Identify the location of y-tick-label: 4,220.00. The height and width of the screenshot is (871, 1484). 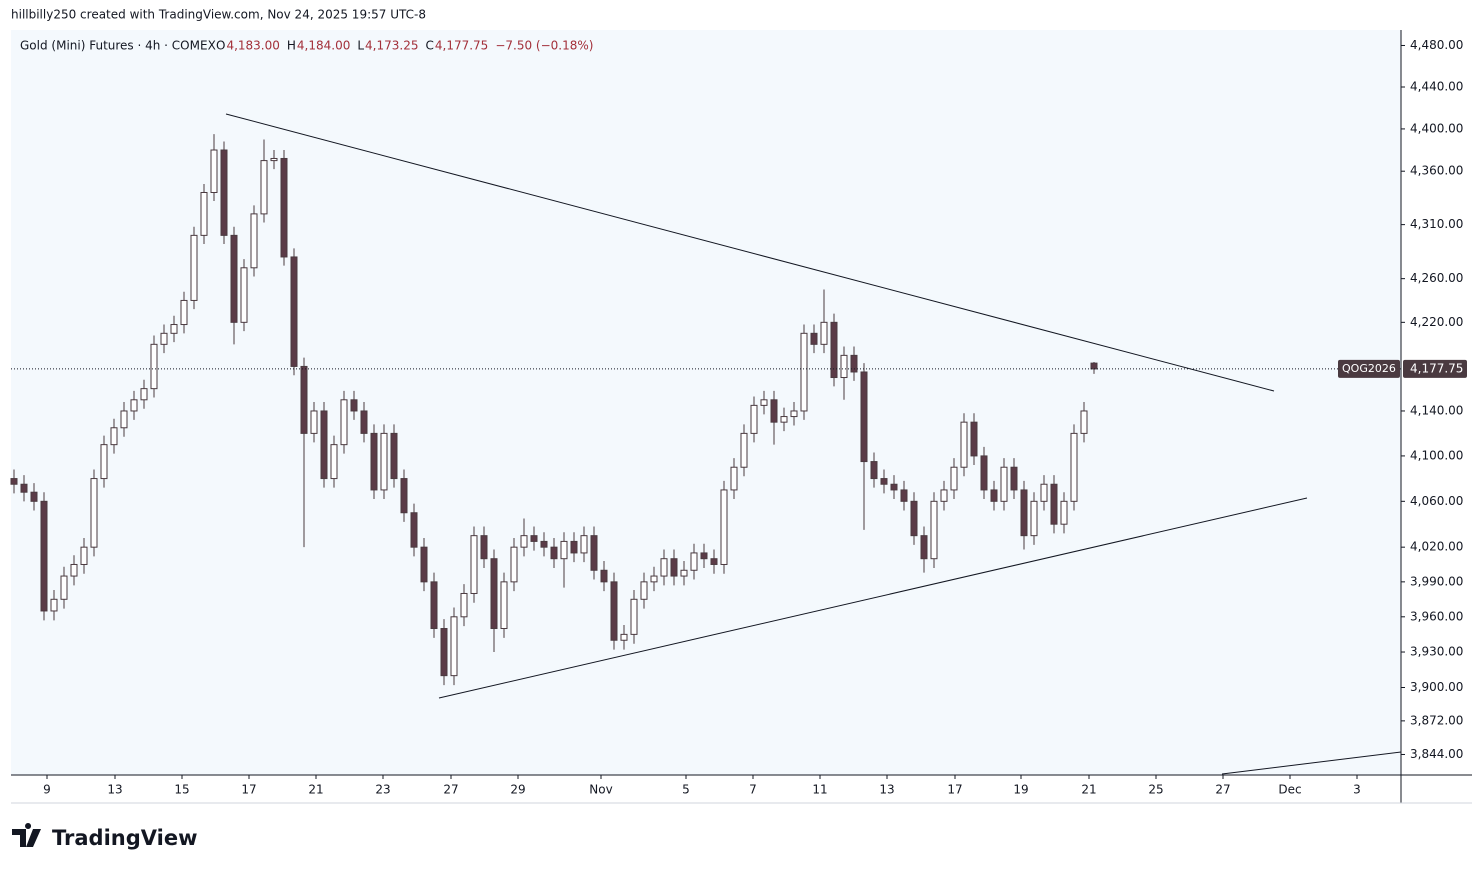
(1436, 322).